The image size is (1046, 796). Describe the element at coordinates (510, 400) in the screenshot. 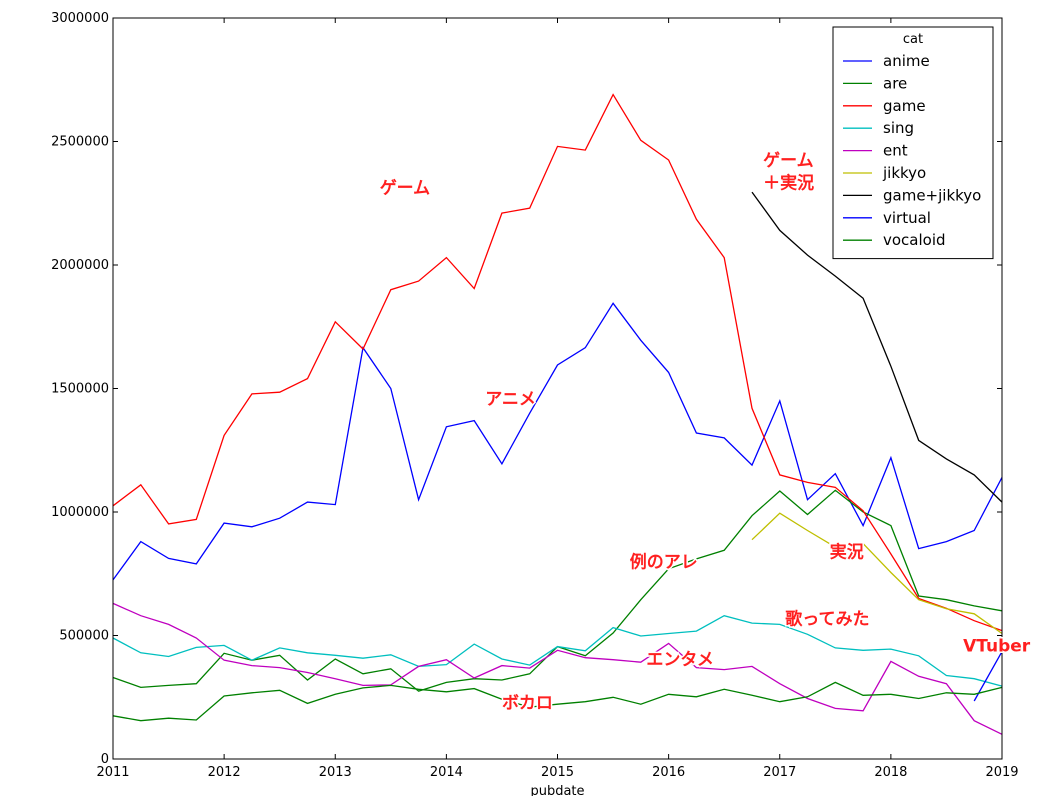

I see `annotation-label: アニメ` at that location.